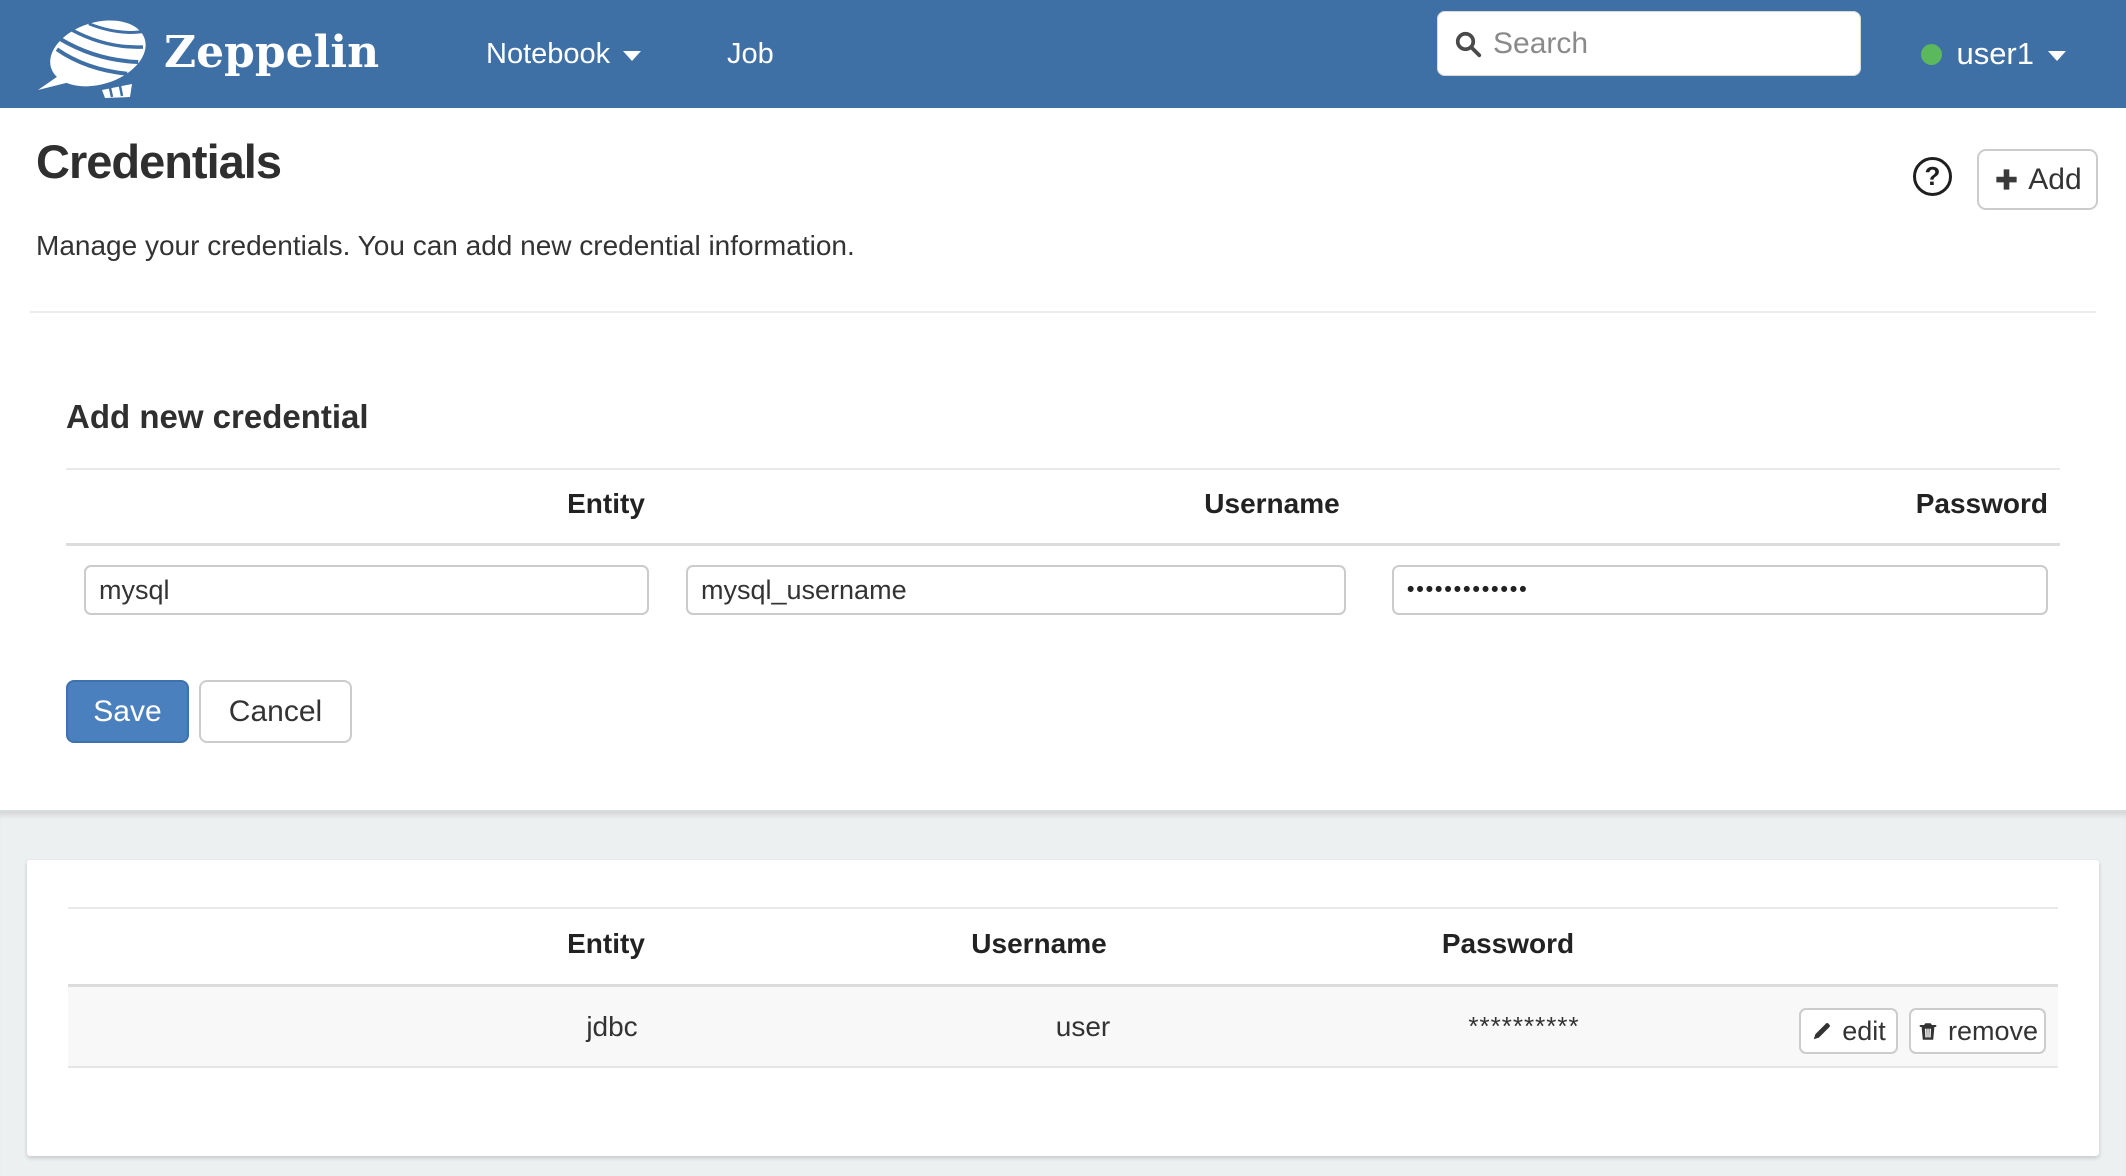 The height and width of the screenshot is (1176, 2126). Describe the element at coordinates (1468, 44) in the screenshot. I see `search-icon` at that location.